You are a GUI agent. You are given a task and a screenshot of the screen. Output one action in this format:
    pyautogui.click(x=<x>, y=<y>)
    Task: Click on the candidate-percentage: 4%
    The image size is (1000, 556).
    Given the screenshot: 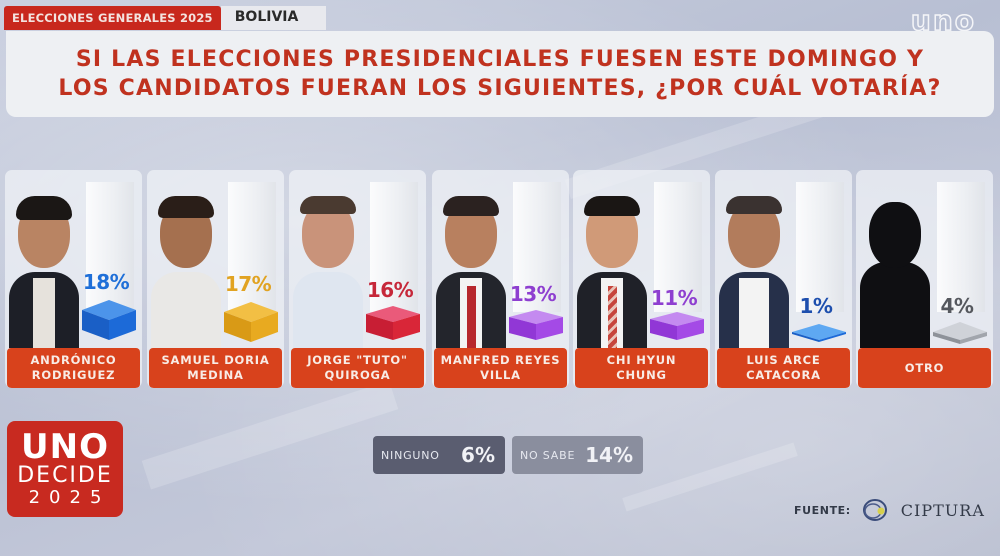 What is the action you would take?
    pyautogui.click(x=957, y=306)
    